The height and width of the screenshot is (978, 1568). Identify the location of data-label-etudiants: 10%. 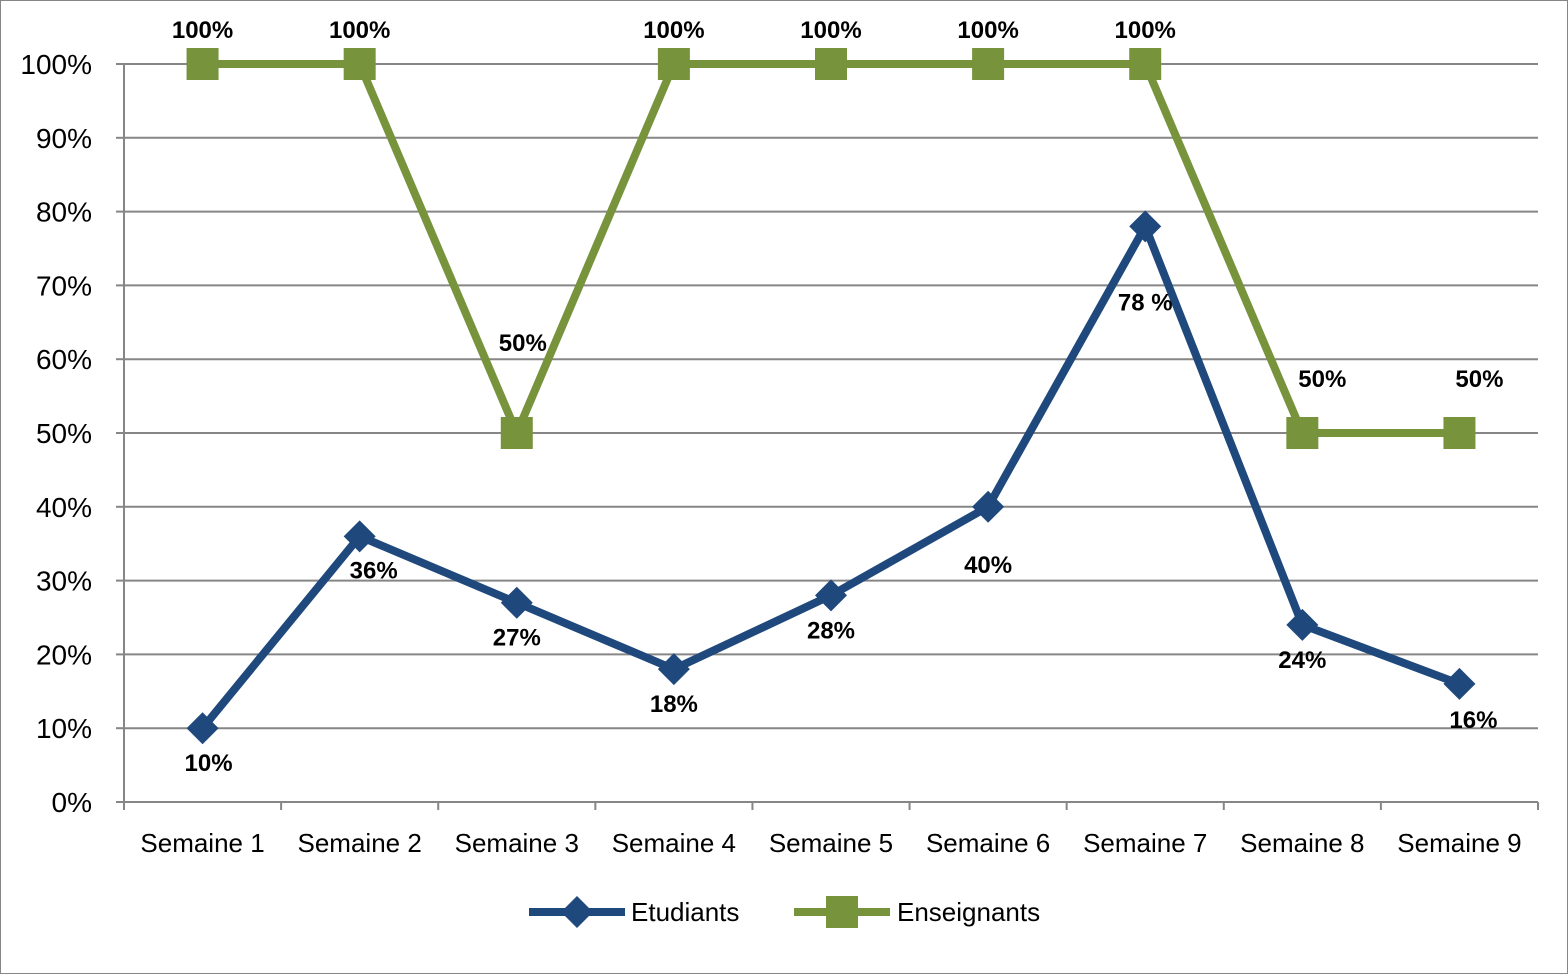
(209, 763).